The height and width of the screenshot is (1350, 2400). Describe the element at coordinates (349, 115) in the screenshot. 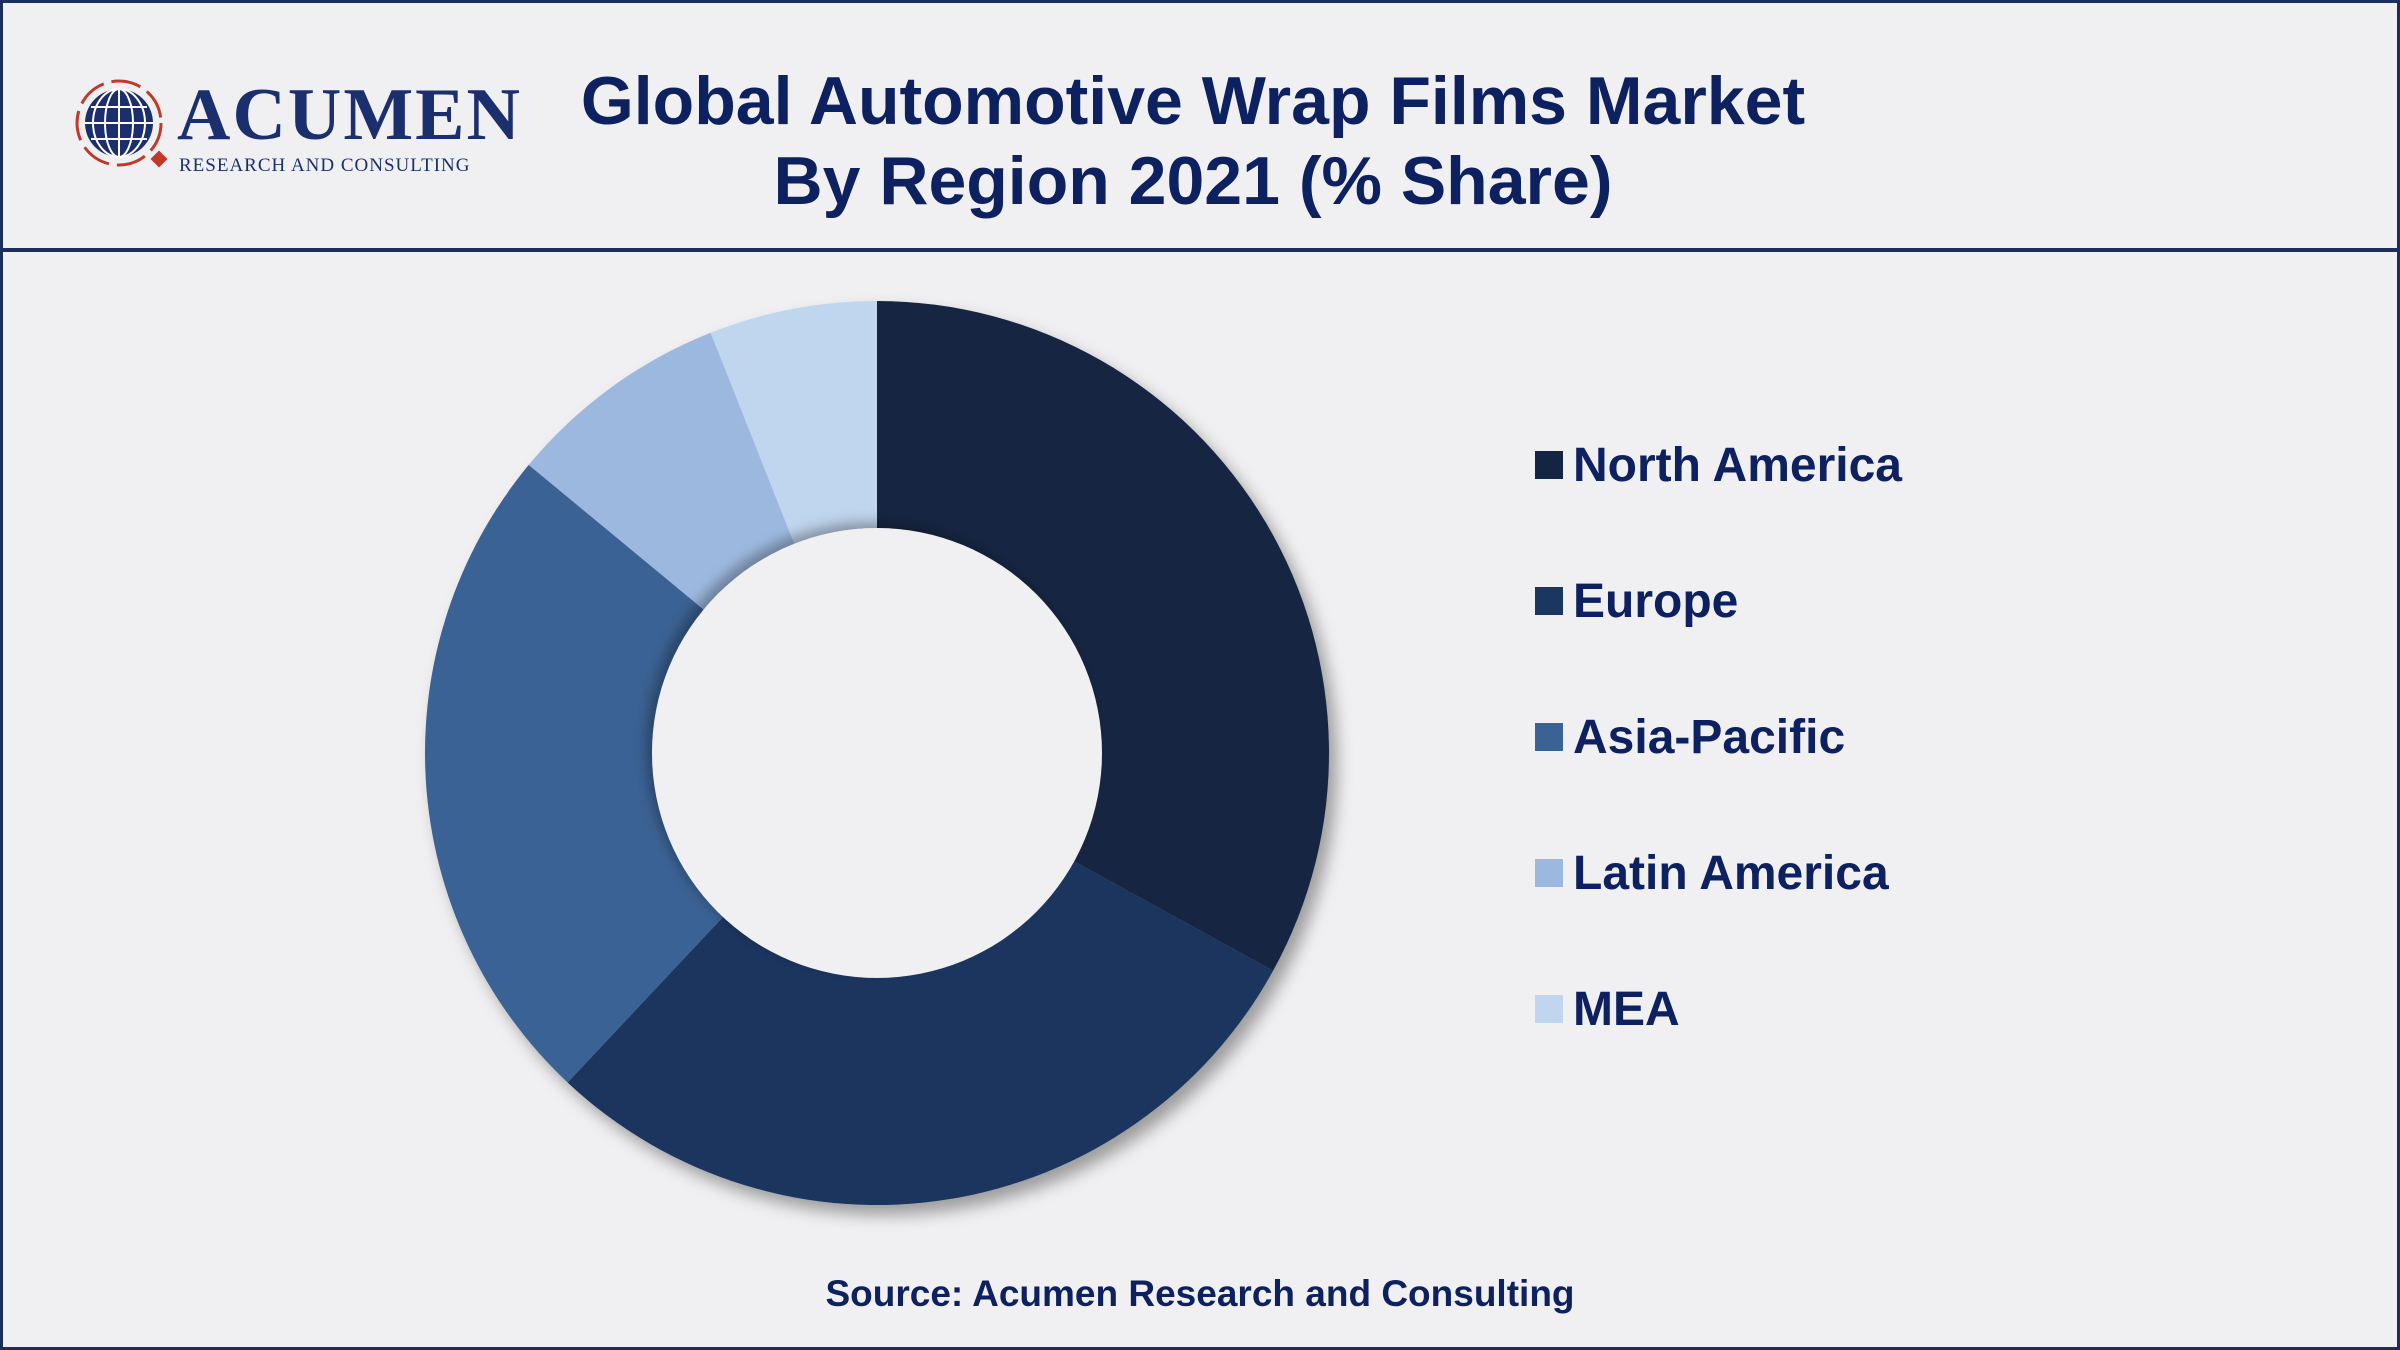

I see `logo-wordmark: ACUMEN` at that location.